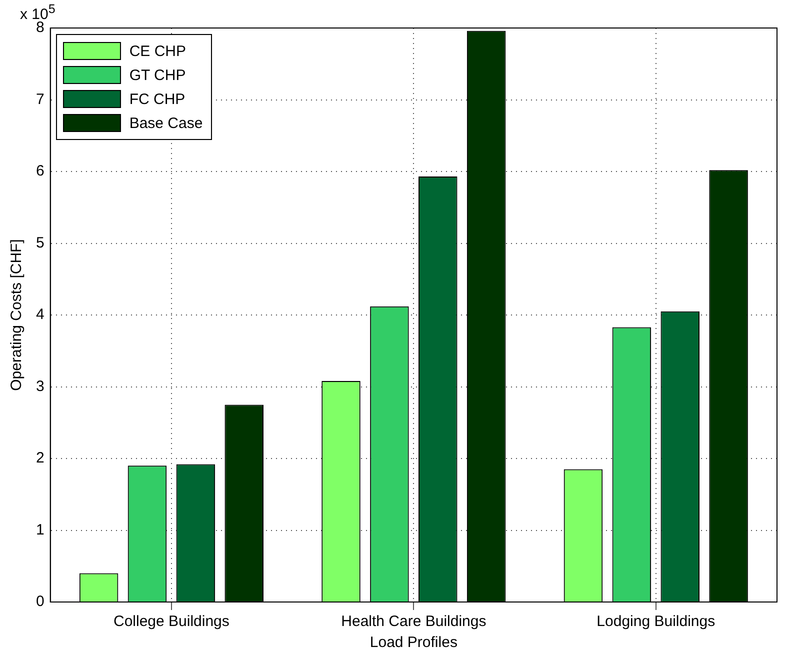 This screenshot has height=652, width=795. I want to click on legend-label: Base Case, so click(166, 123).